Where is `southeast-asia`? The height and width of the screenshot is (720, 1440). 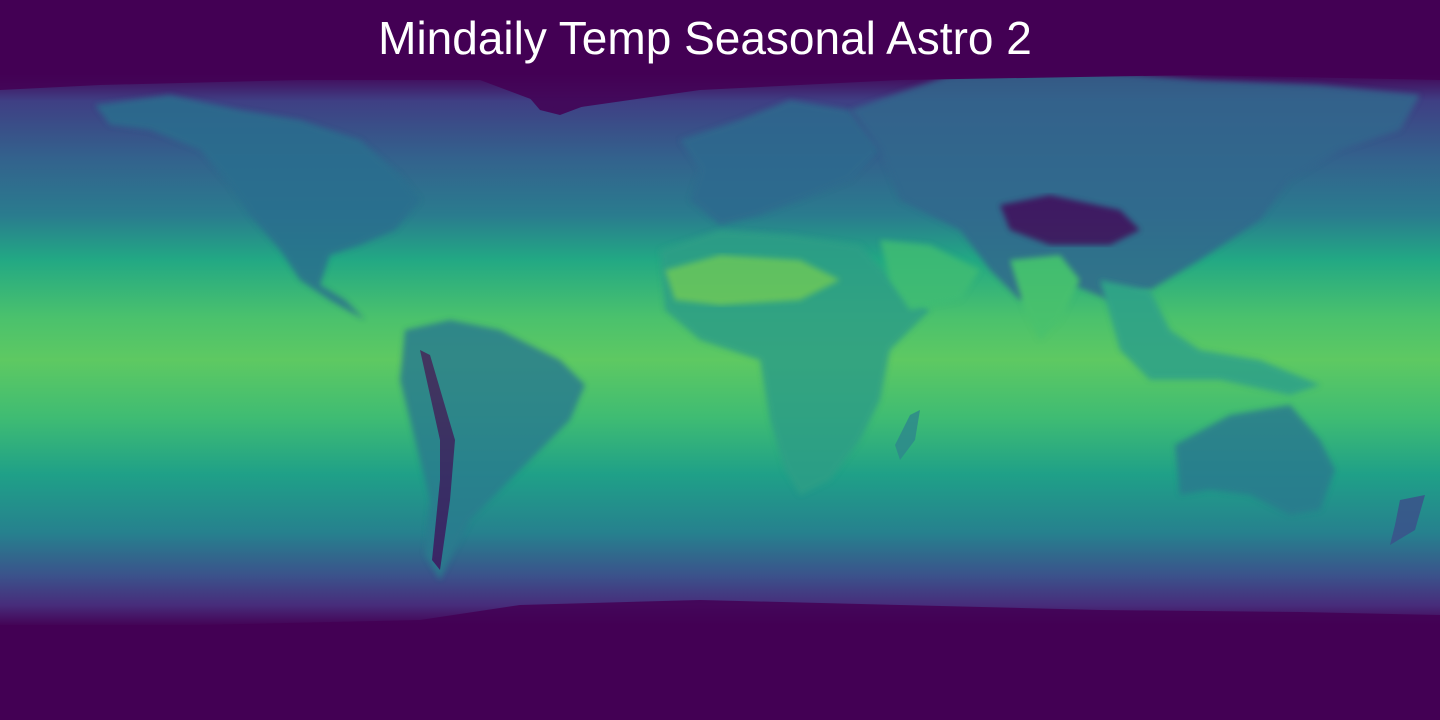 southeast-asia is located at coordinates (1210, 337).